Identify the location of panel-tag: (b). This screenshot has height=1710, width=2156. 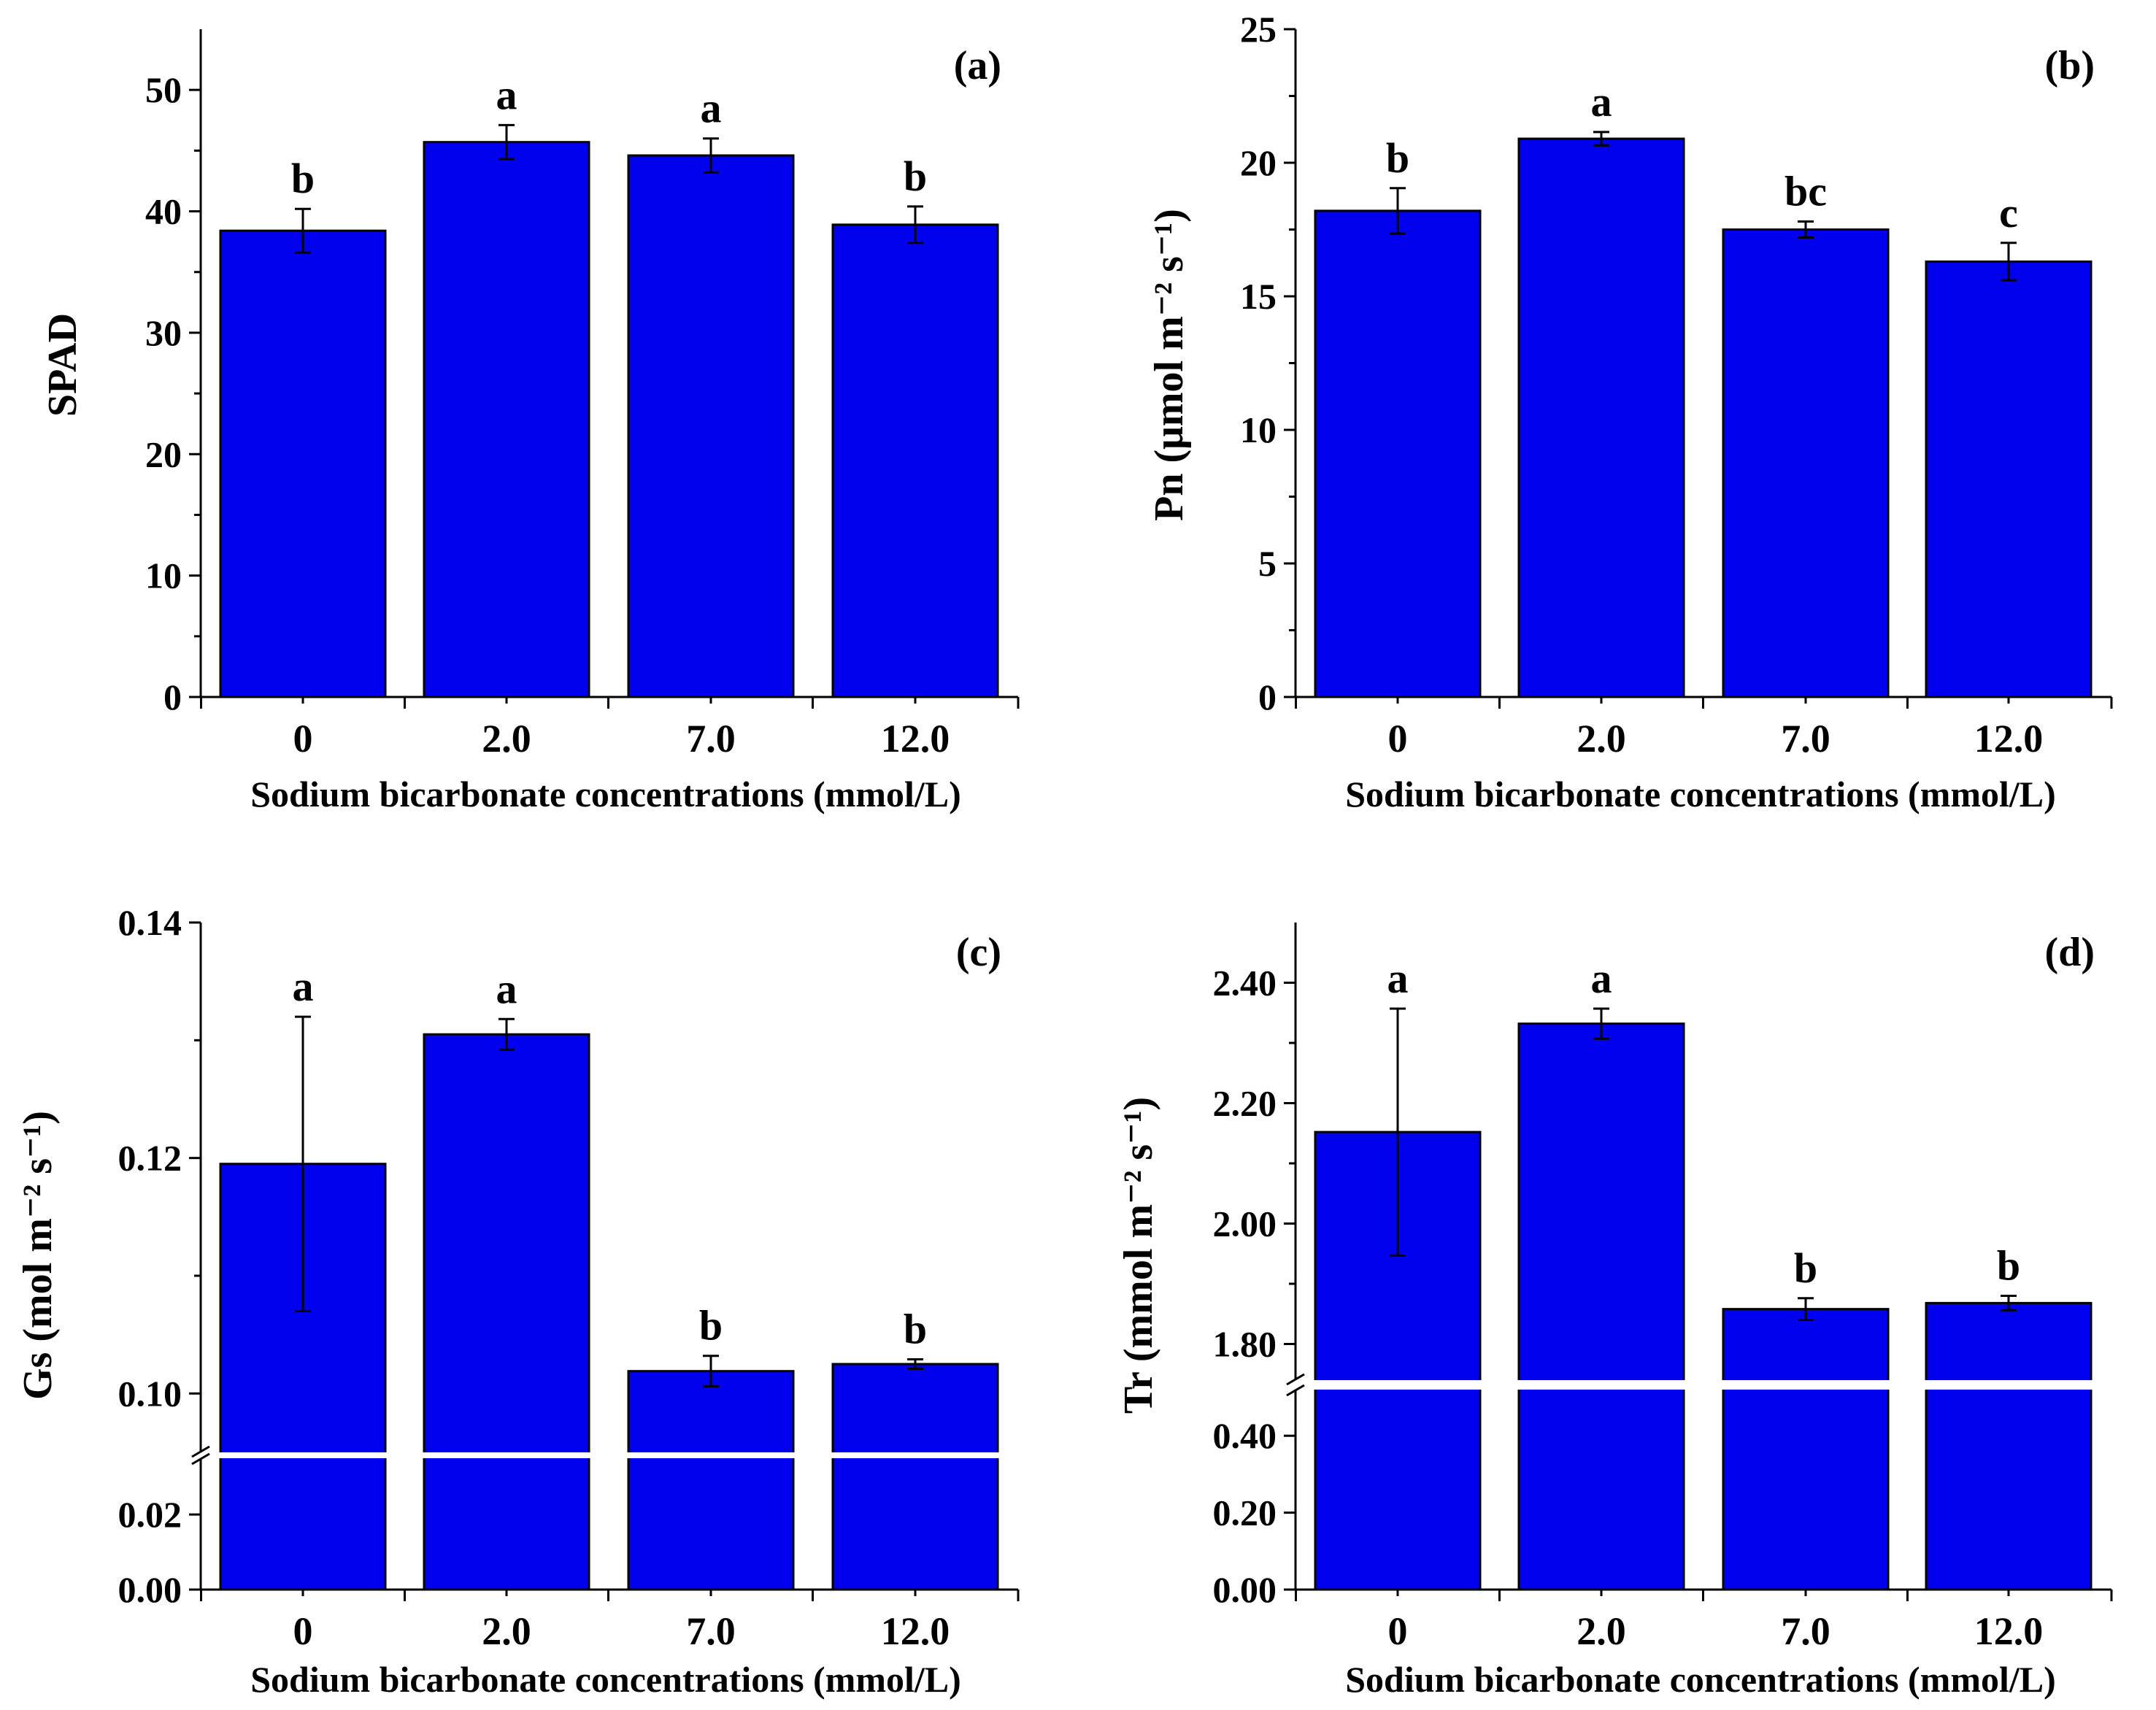
(2070, 65).